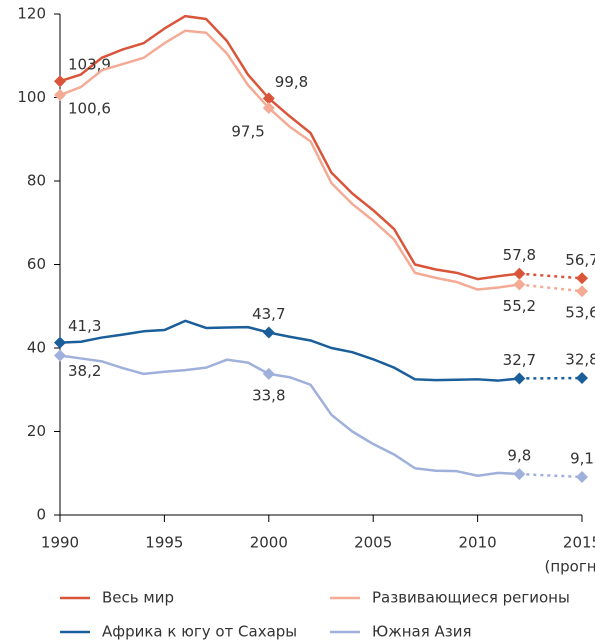  I want to click on legend-label: Весь мир, so click(138, 598).